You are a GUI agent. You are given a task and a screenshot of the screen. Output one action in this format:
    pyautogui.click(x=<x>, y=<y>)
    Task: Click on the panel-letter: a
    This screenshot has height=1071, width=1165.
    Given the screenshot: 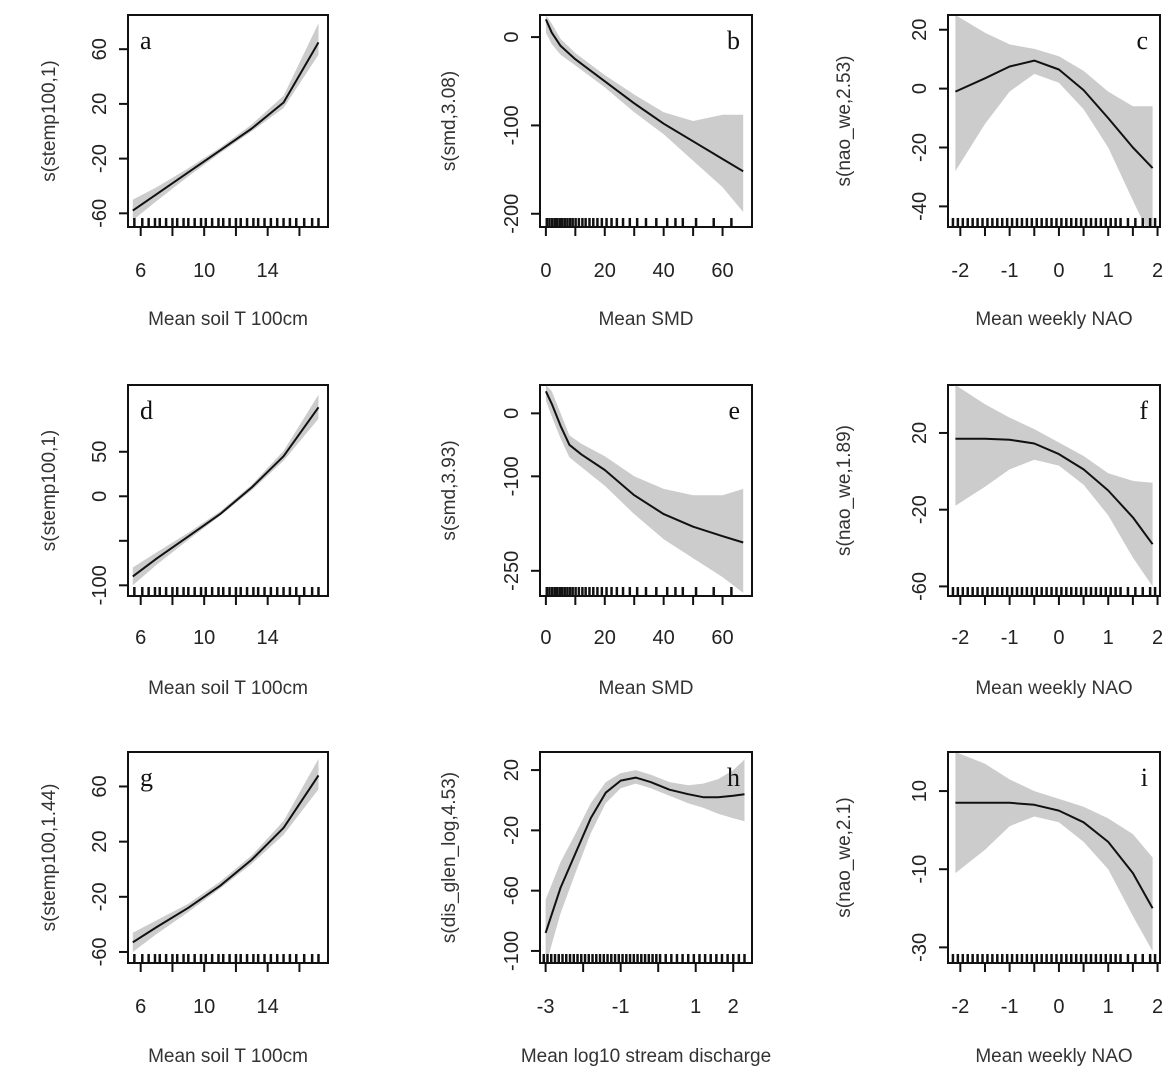 What is the action you would take?
    pyautogui.click(x=146, y=40)
    